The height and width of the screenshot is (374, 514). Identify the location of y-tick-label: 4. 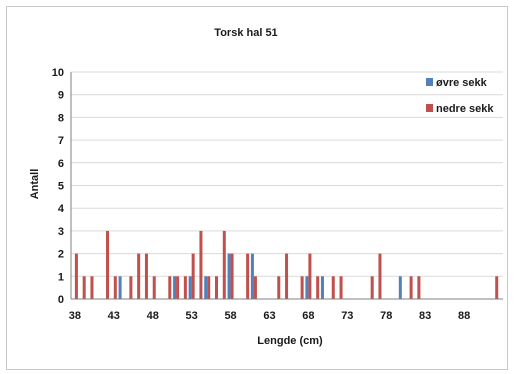
(61, 209).